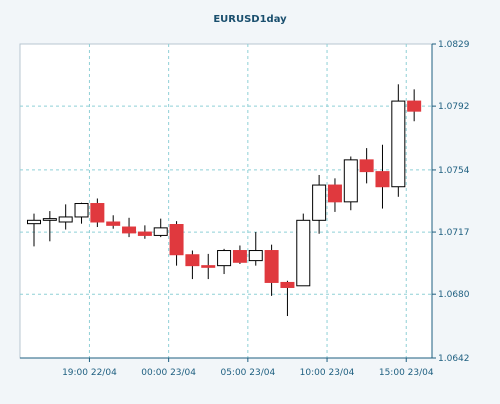 The image size is (500, 404). I want to click on x-tick-label: 05:00 23/04, so click(247, 373).